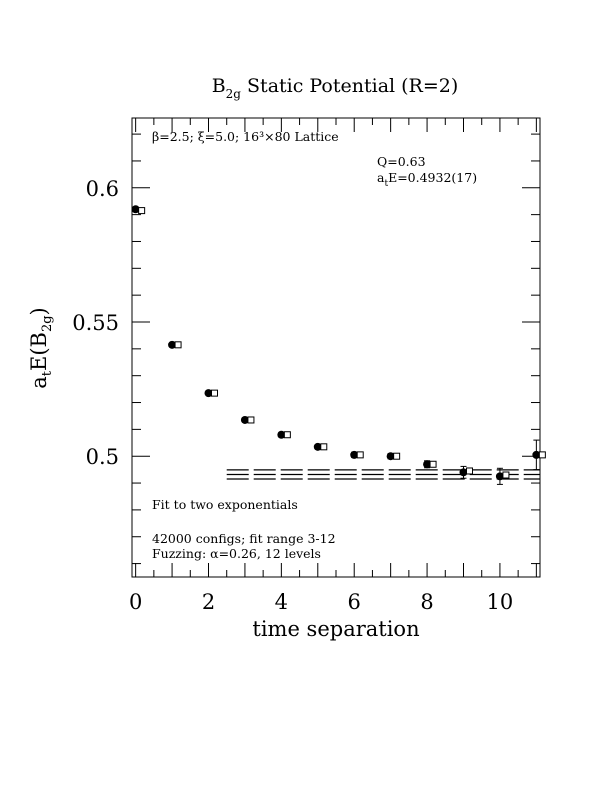 This screenshot has width=612, height=792. Describe the element at coordinates (236, 553) in the screenshot. I see `fuzzing-annotation: Fuzzing: α=0.26, 12 levels` at that location.